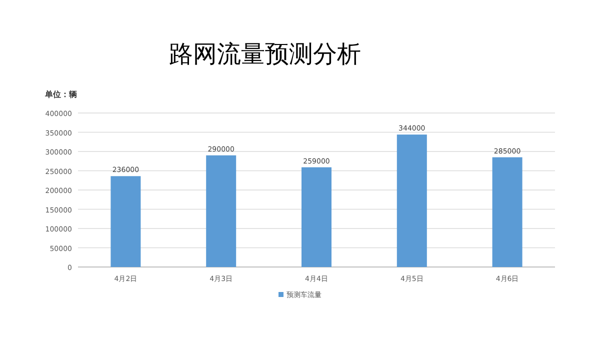  What do you see at coordinates (60, 94) in the screenshot?
I see `y-axis-title: 单位：辆` at bounding box center [60, 94].